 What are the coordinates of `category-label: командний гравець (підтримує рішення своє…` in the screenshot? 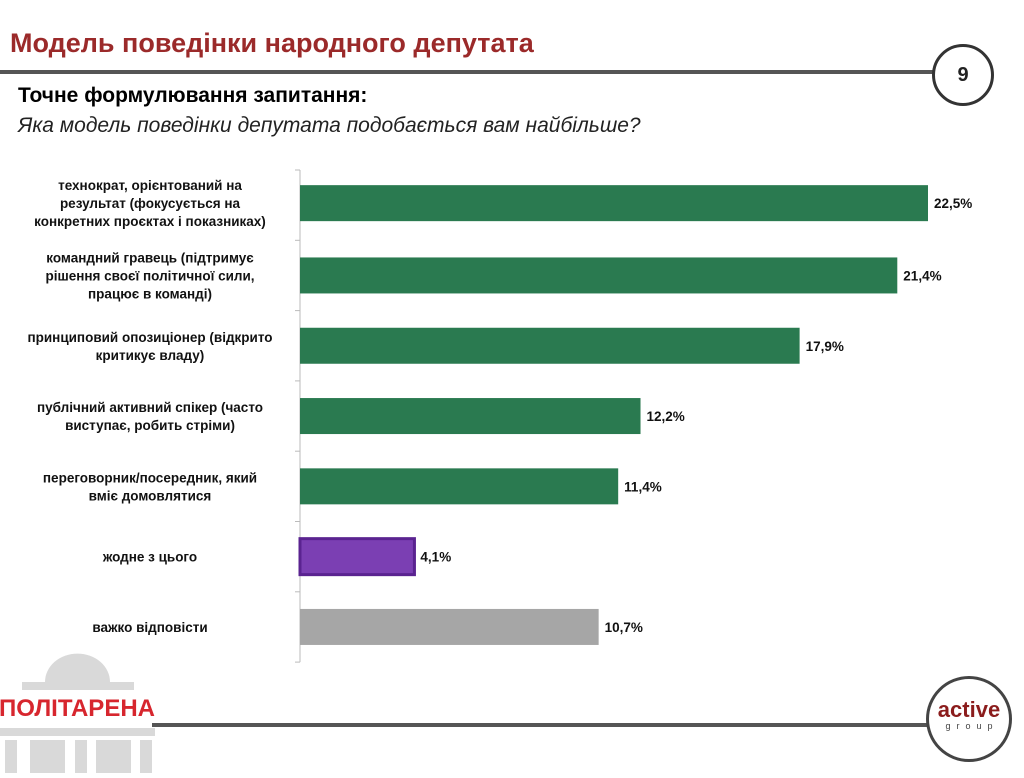 It's located at (149, 275).